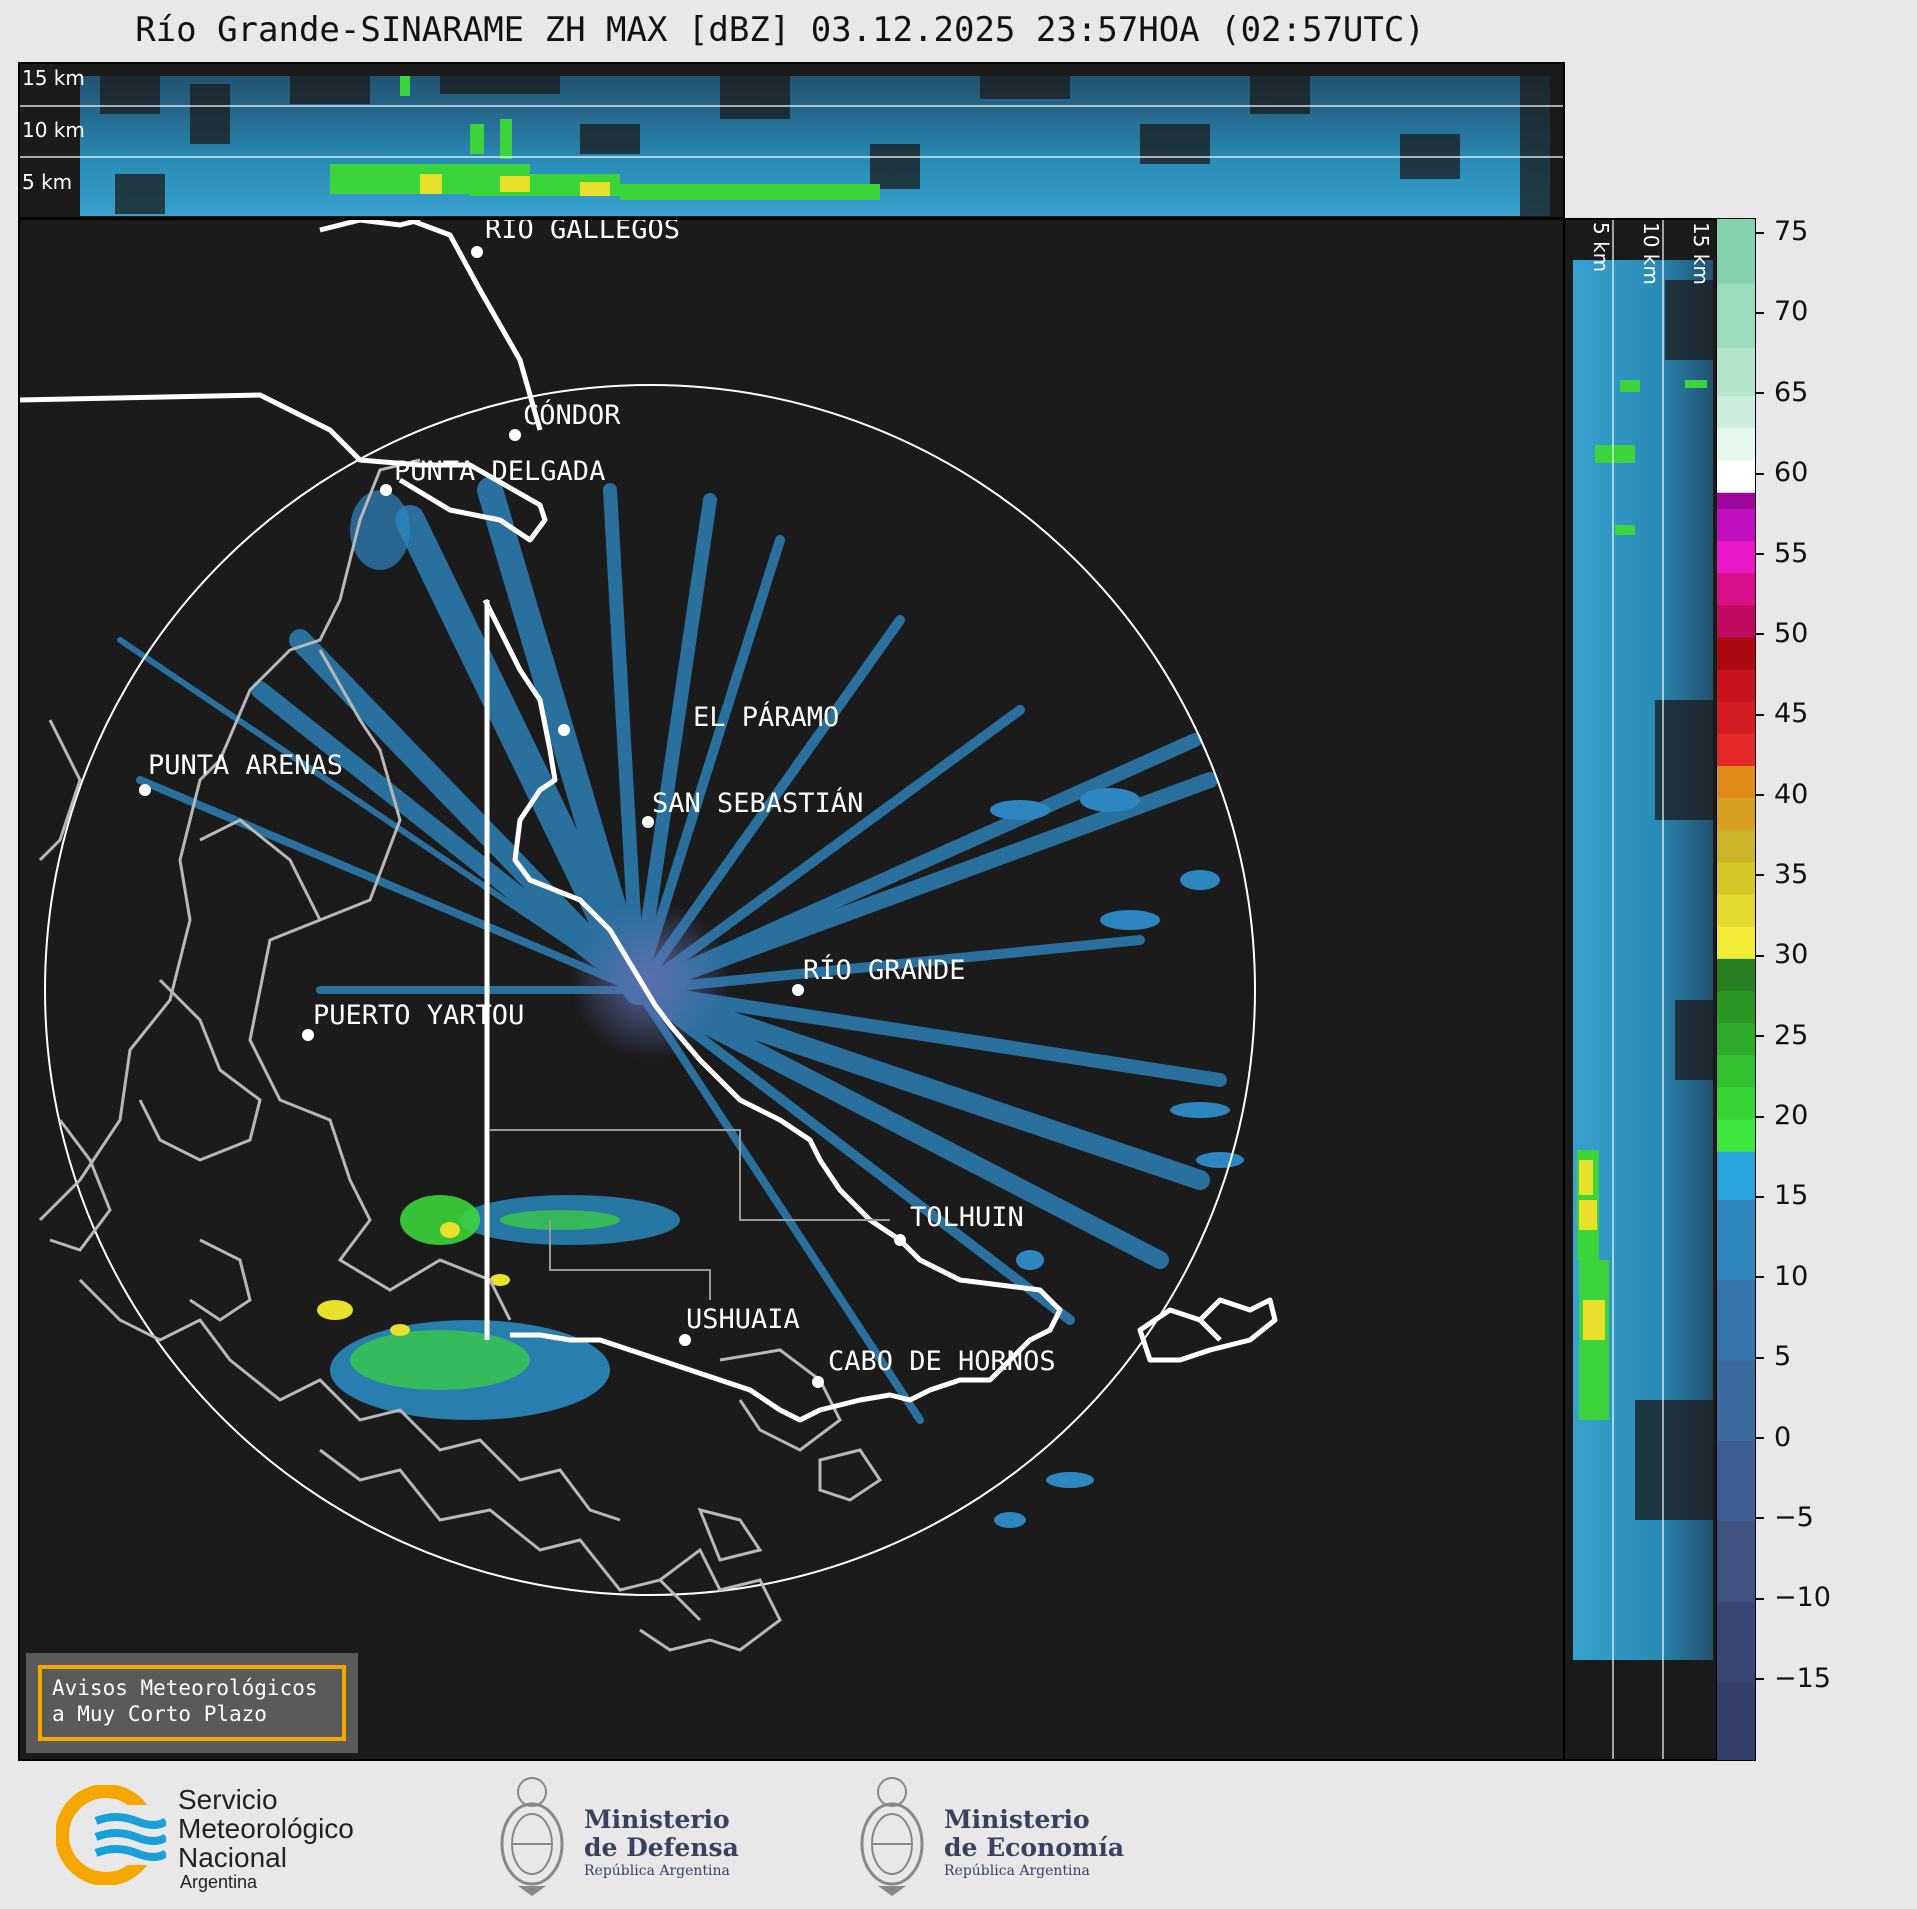 The height and width of the screenshot is (1909, 1917). I want to click on side-cross-section-echoes, so click(1640, 989).